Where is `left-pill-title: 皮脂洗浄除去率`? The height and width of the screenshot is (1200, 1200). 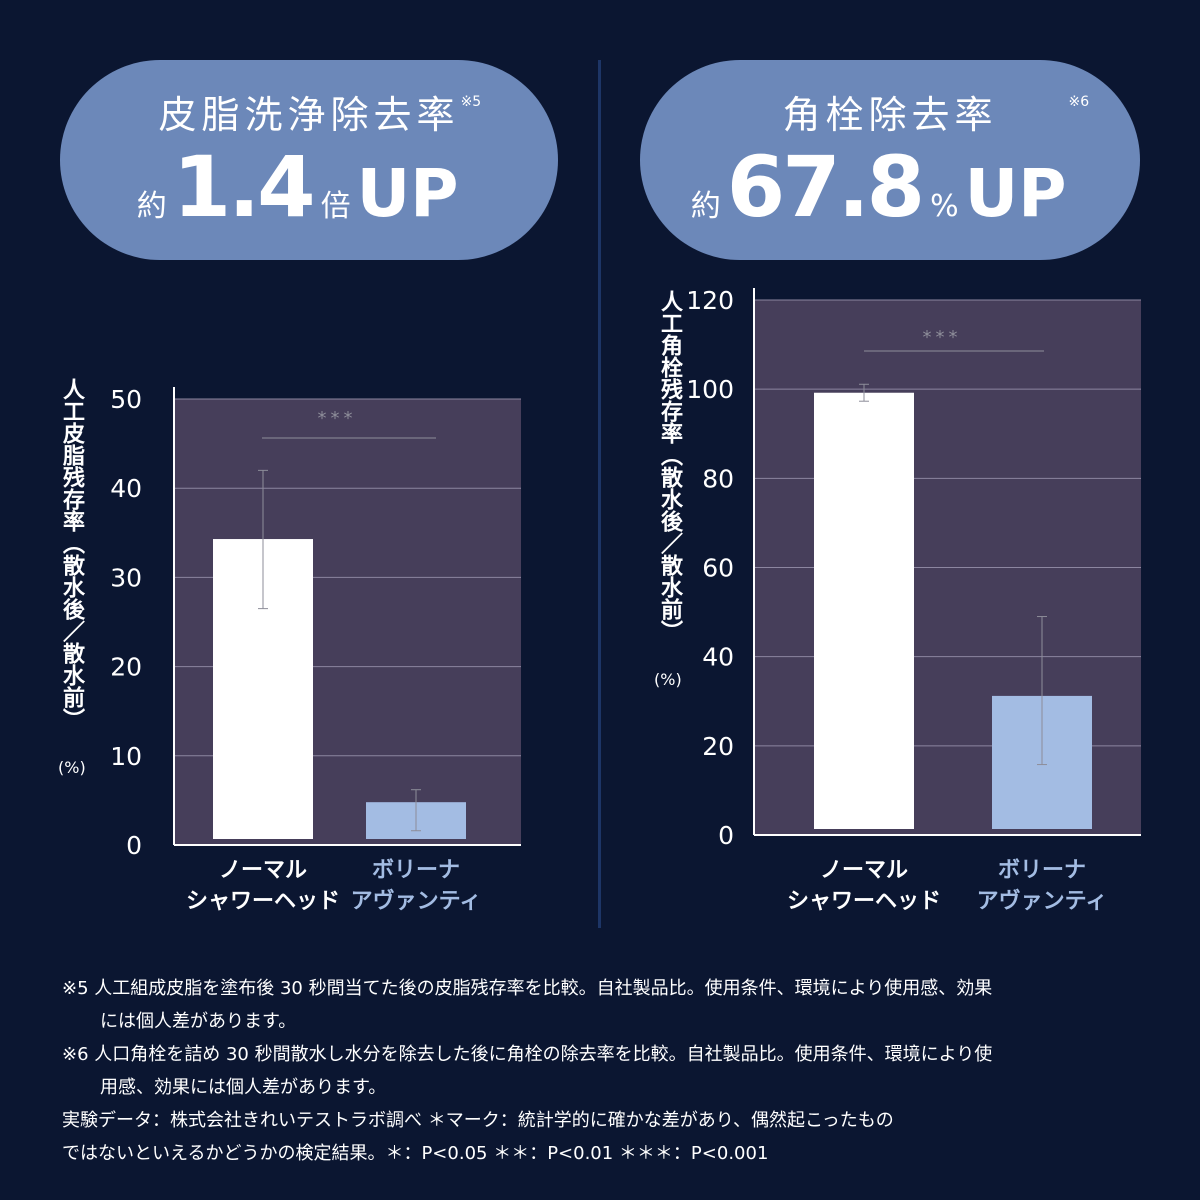
left-pill-title: 皮脂洗浄除去率 is located at coordinates (309, 115).